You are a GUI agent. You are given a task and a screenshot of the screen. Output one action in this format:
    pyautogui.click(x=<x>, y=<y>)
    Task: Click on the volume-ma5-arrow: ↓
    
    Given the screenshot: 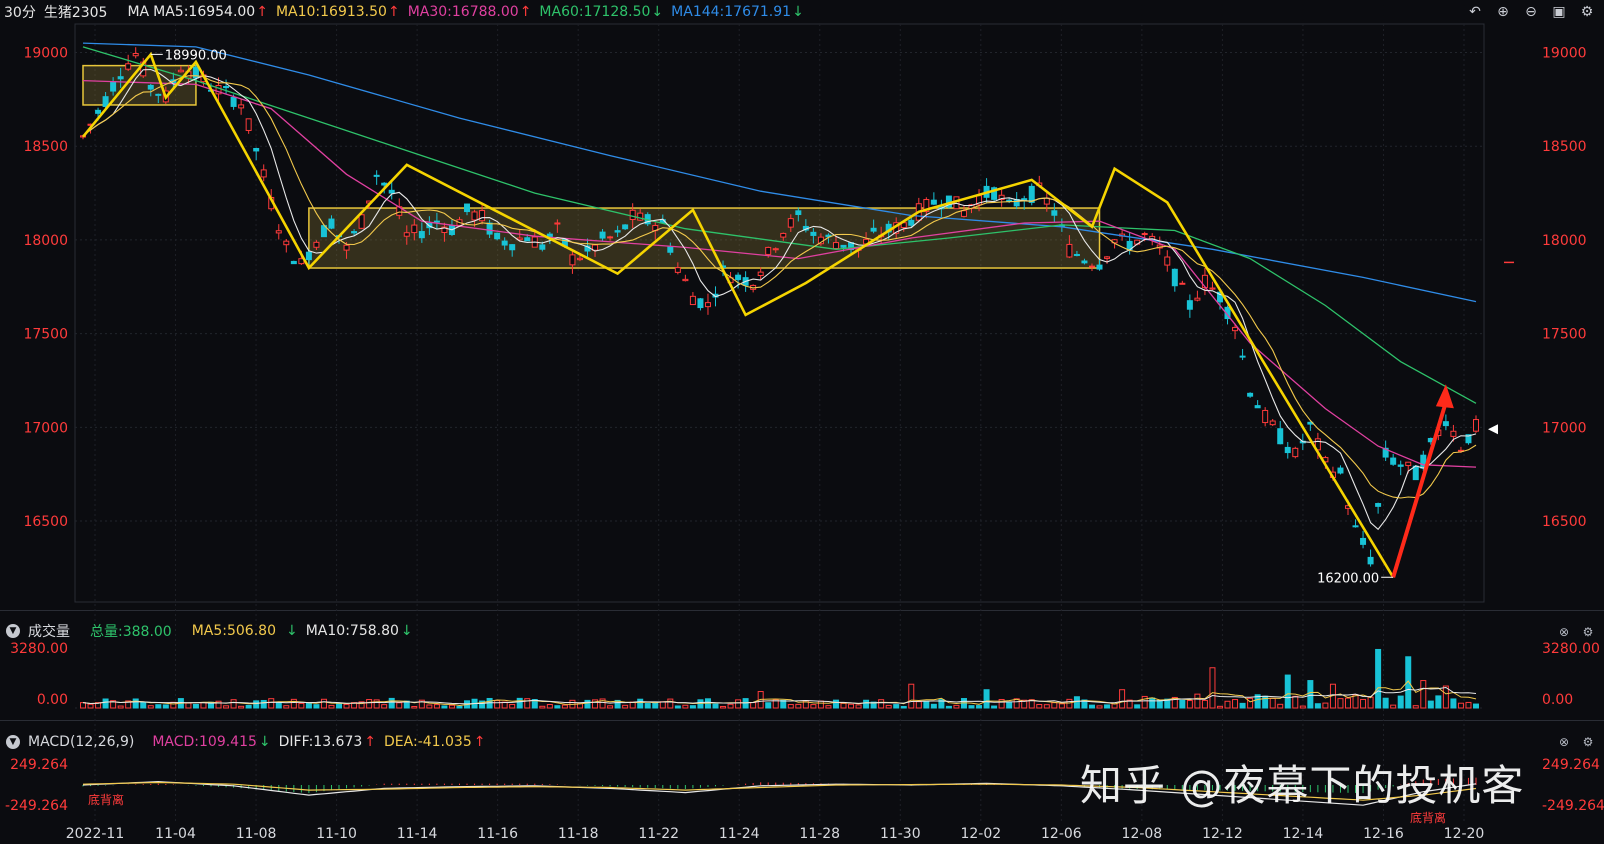 What is the action you would take?
    pyautogui.click(x=291, y=631)
    